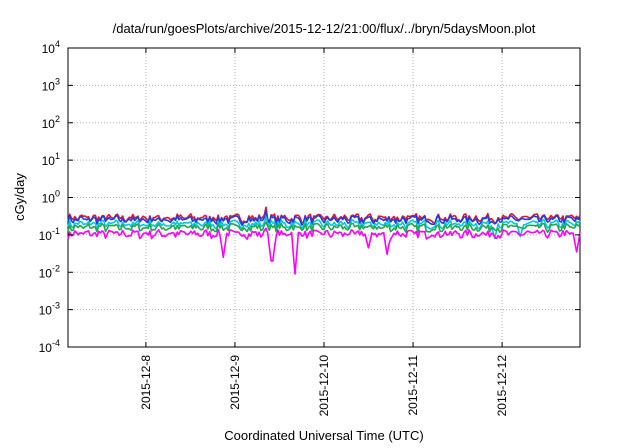 The height and width of the screenshot is (448, 640). Describe the element at coordinates (323, 435) in the screenshot. I see `x-axis-label: Coordinated Universal Time (UTC)` at that location.